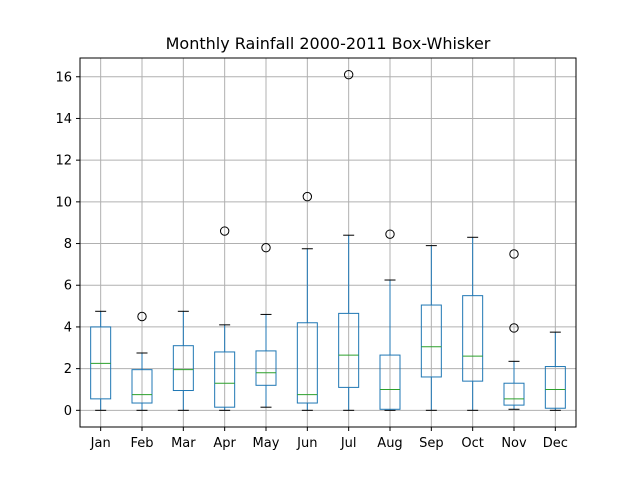 The width and height of the screenshot is (640, 480). I want to click on box-sep, so click(431, 328).